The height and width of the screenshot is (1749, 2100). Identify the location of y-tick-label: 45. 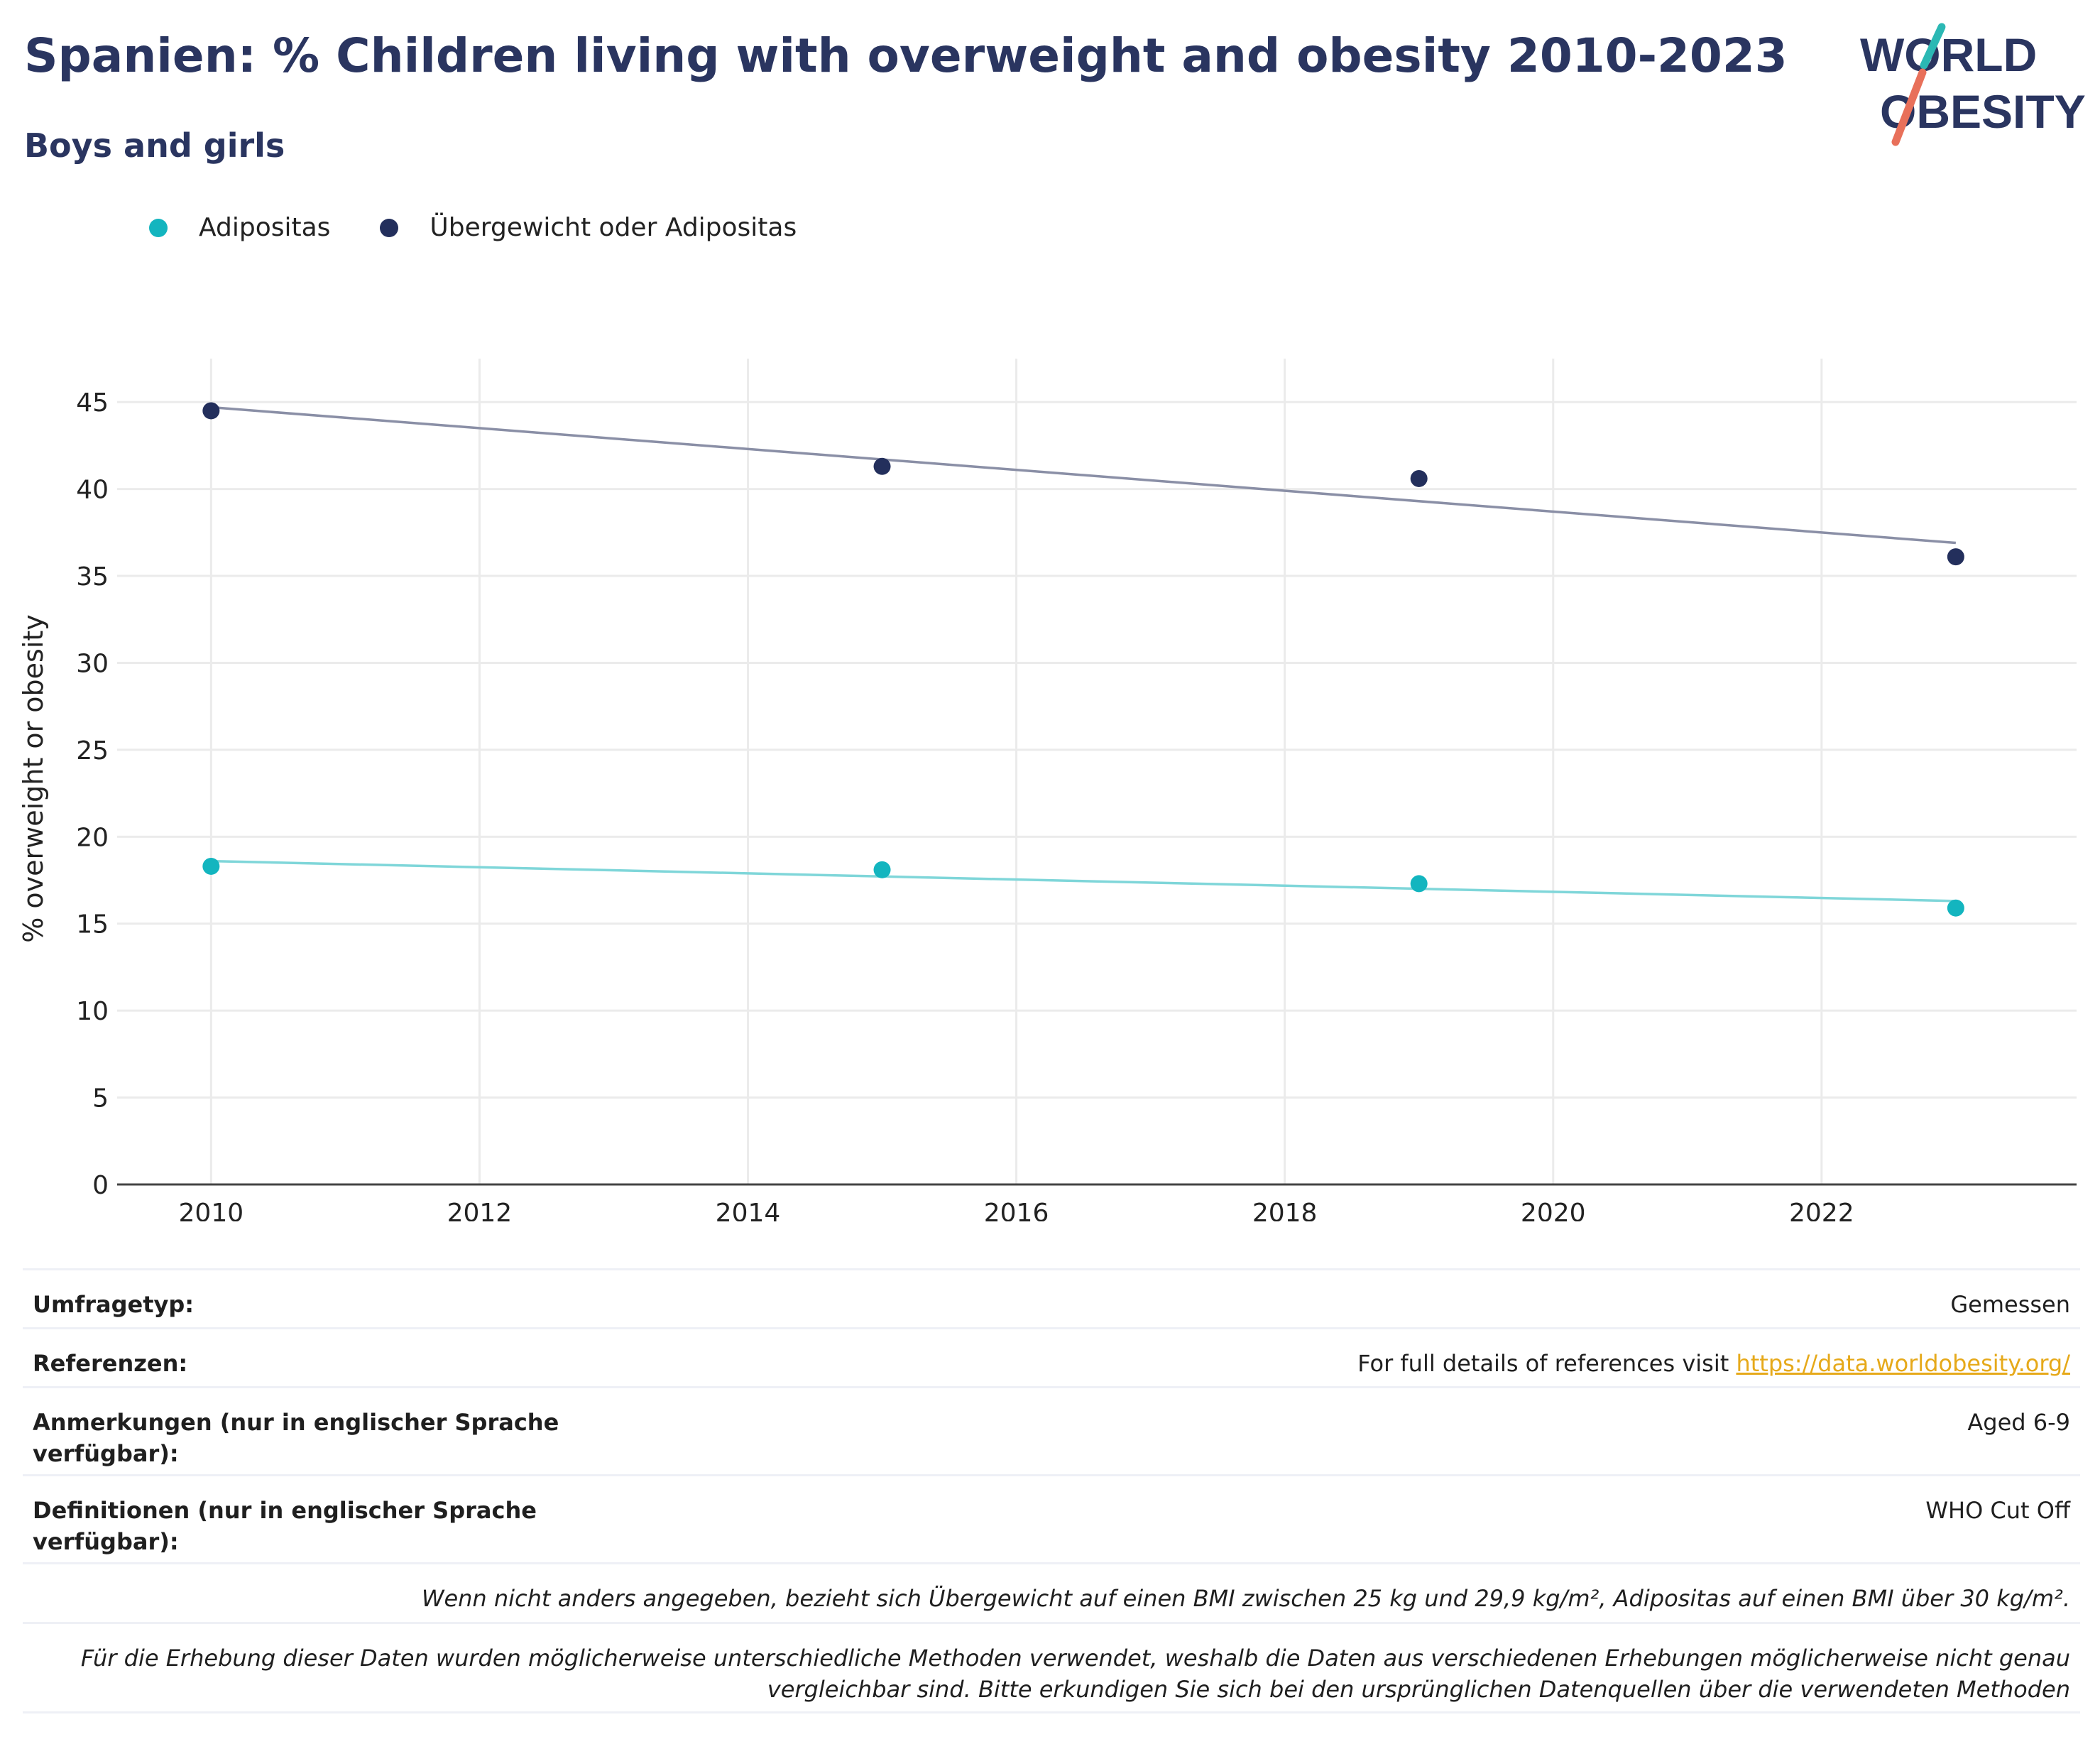
(92, 403).